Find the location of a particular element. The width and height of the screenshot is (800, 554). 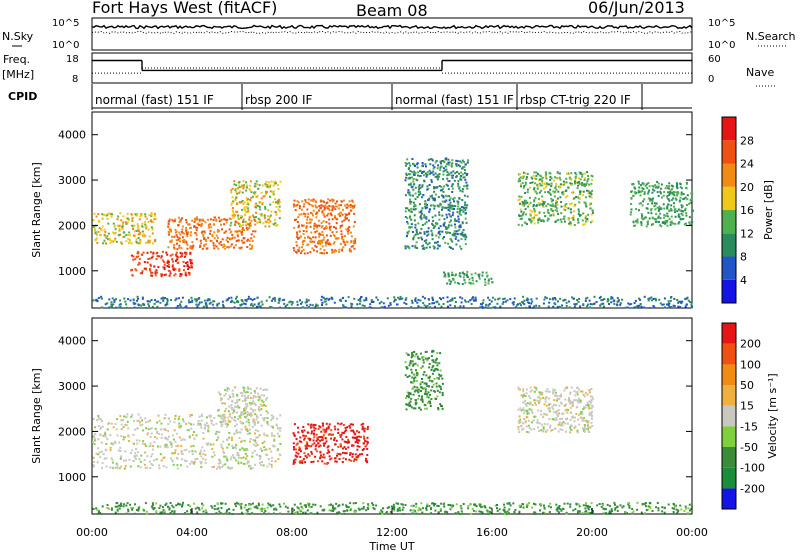

colorbar-frame is located at coordinates (729, 210).